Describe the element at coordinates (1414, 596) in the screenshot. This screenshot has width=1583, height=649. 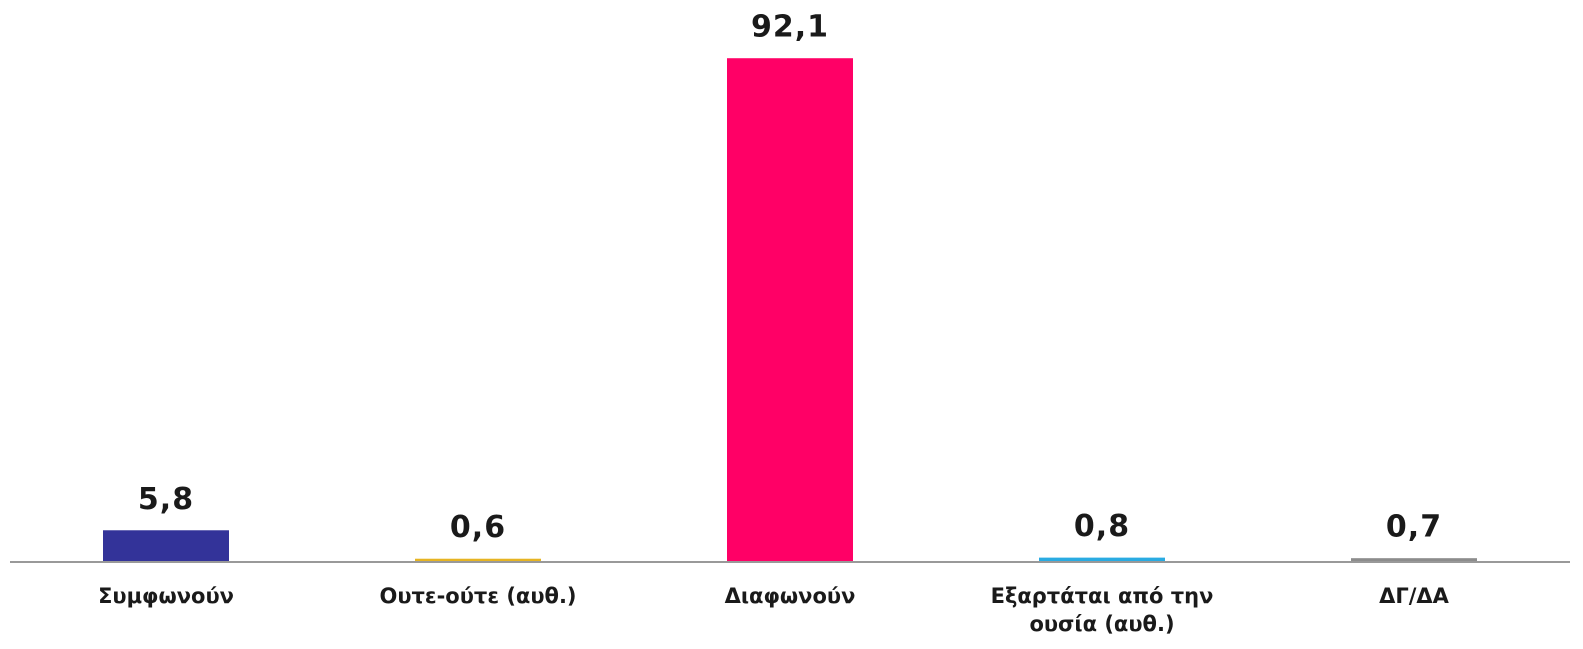
I see `x-tick-label: ΔΓ/ΔΑ` at that location.